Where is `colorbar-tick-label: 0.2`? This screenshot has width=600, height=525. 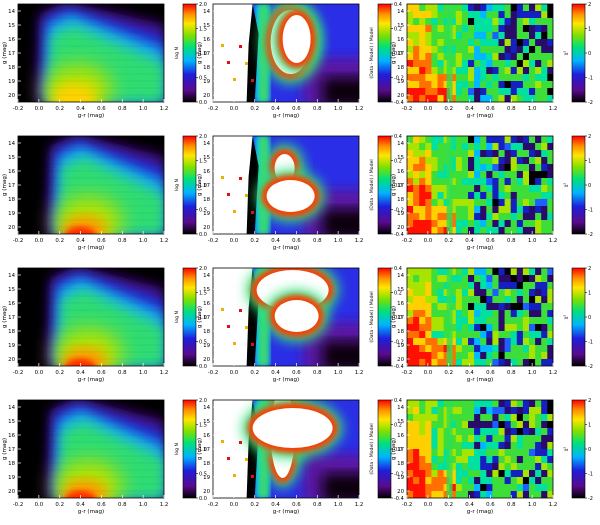 colorbar-tick-label: 0.2 is located at coordinates (398, 162).